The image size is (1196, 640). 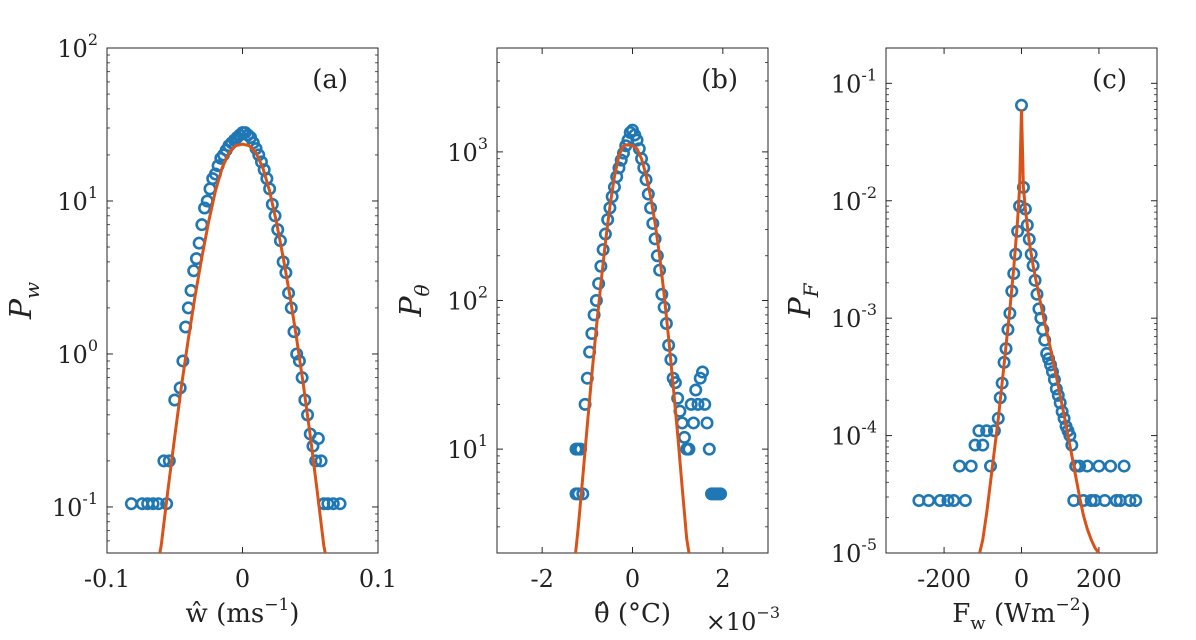 I want to click on x-tick-label: 2, so click(x=722, y=579).